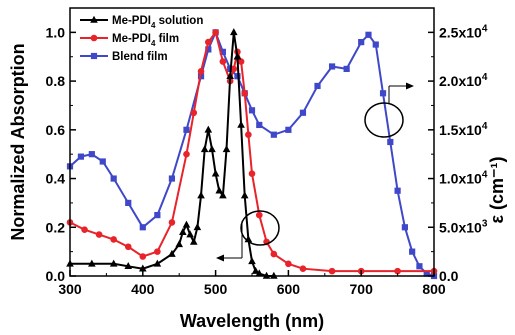 This screenshot has width=515, height=335. What do you see at coordinates (56, 81) in the screenshot?
I see `y-left-tick-label: 0.8` at bounding box center [56, 81].